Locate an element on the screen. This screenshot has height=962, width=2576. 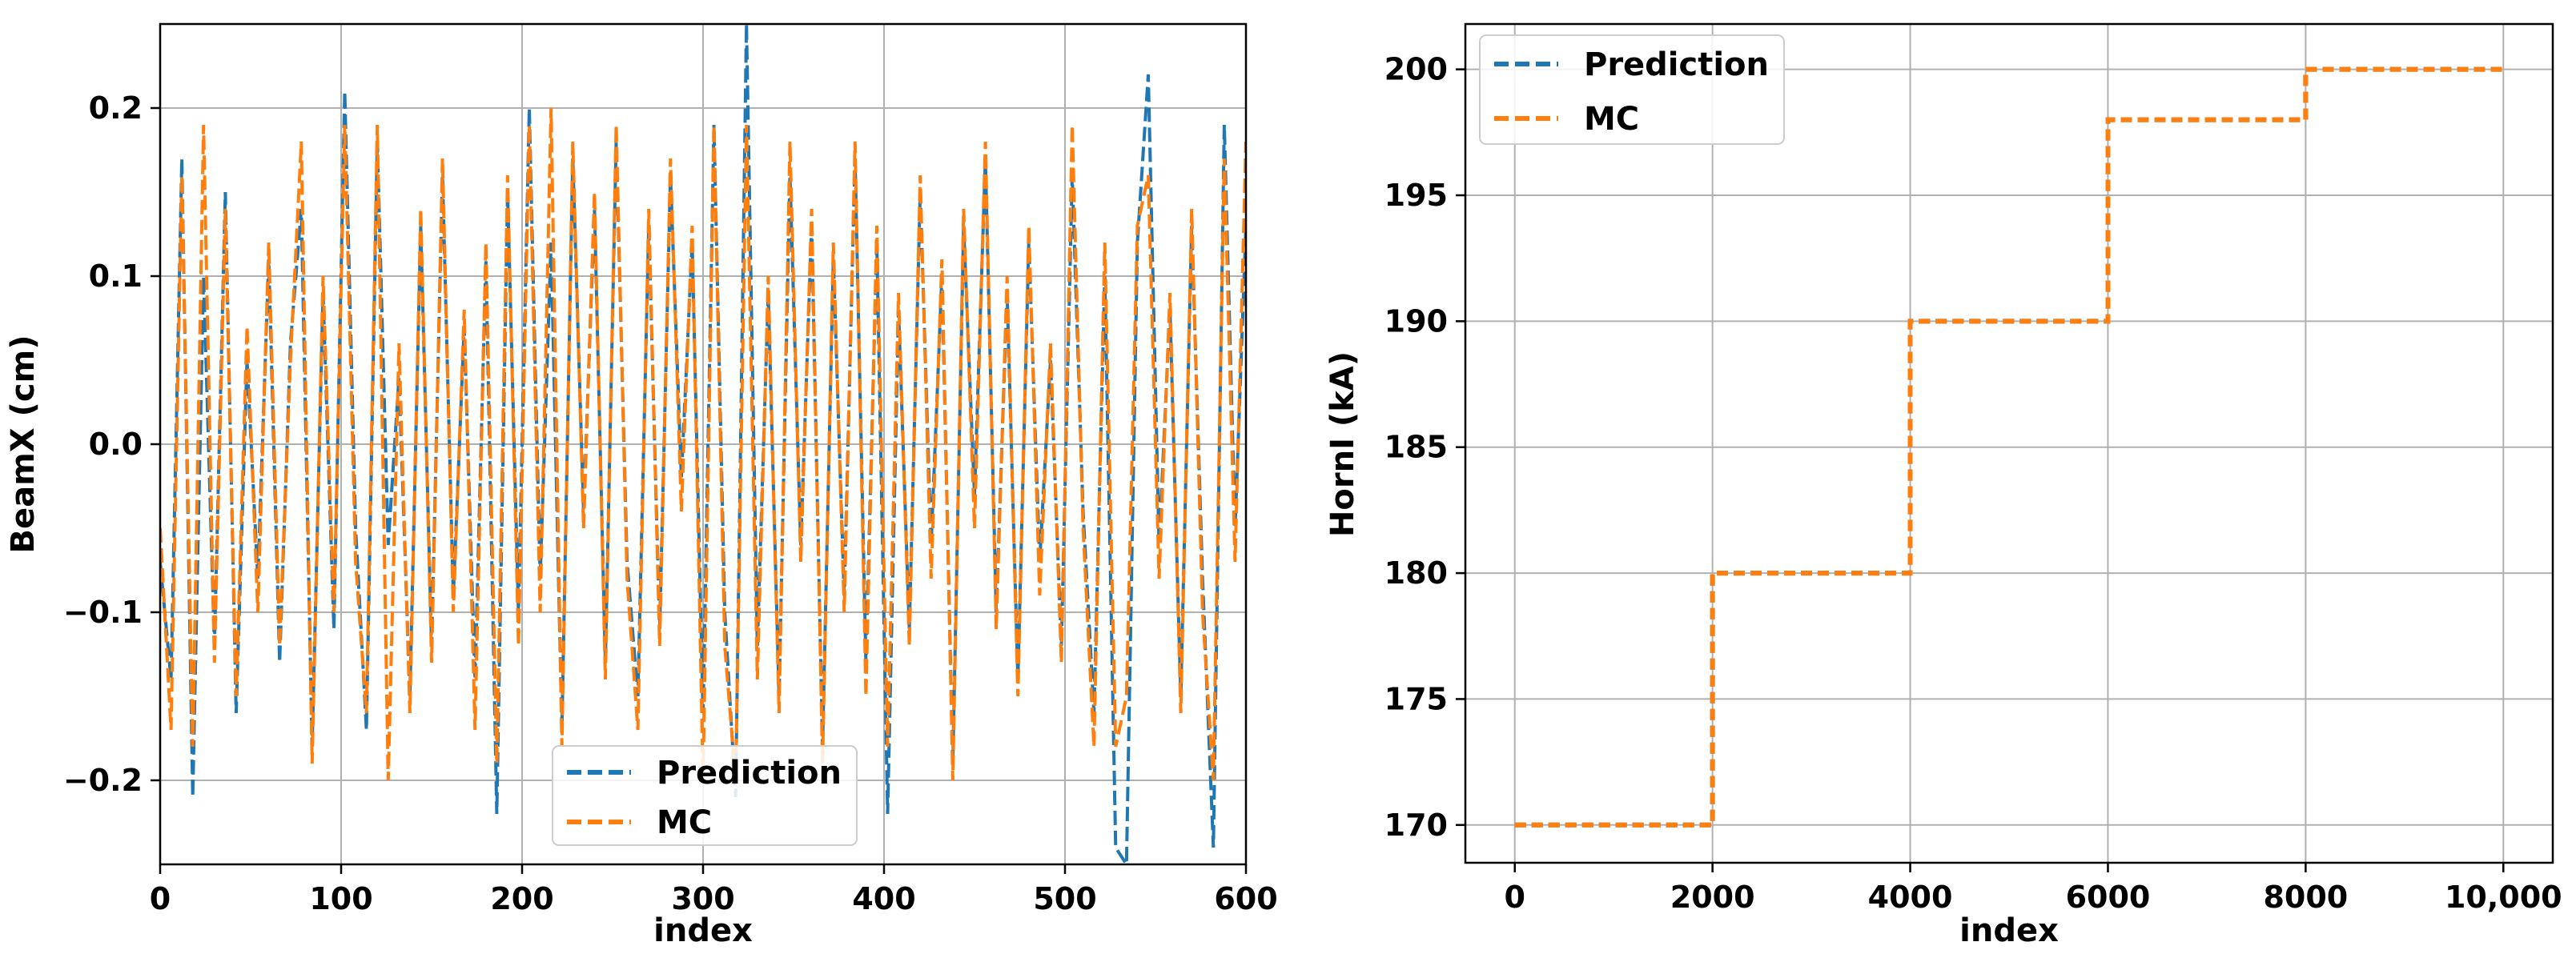
x-tick-label: 600 is located at coordinates (1245, 898).